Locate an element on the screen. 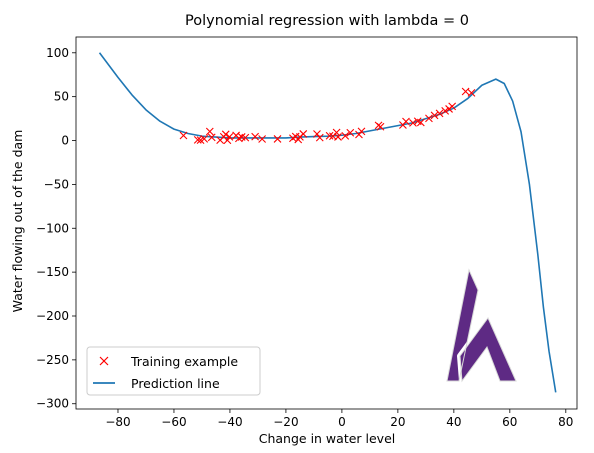 The image size is (594, 453). legend-label-prediction: Prediction line is located at coordinates (175, 383).